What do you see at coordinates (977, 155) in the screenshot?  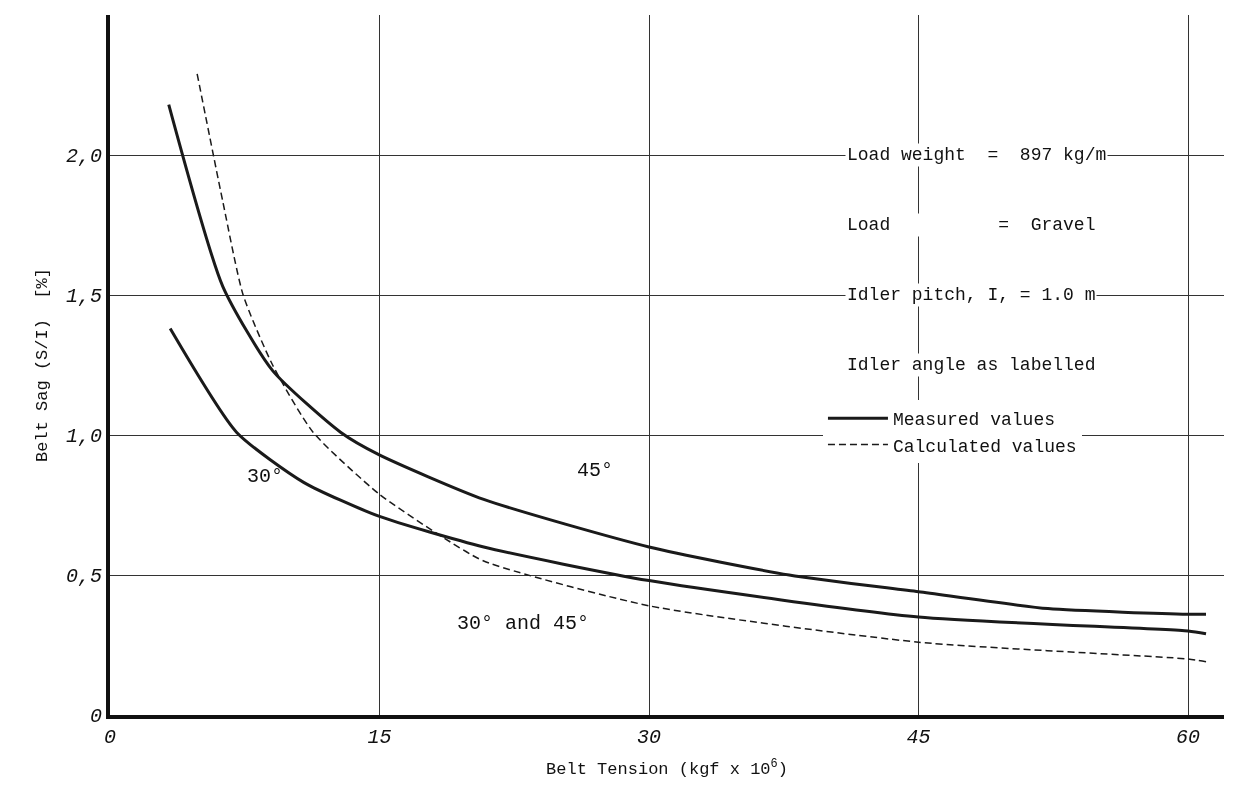 I see `annotation: Load weight = 897 kg/m` at bounding box center [977, 155].